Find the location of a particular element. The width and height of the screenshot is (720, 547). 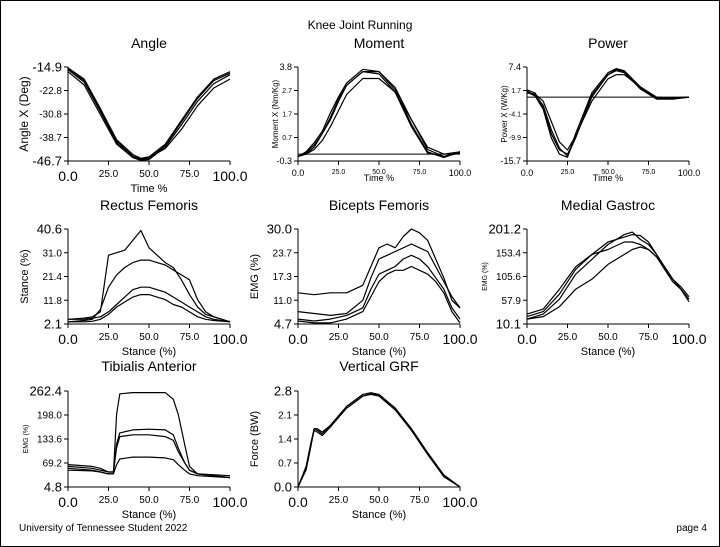

y-tick-label: 21.4 is located at coordinates (53, 277).